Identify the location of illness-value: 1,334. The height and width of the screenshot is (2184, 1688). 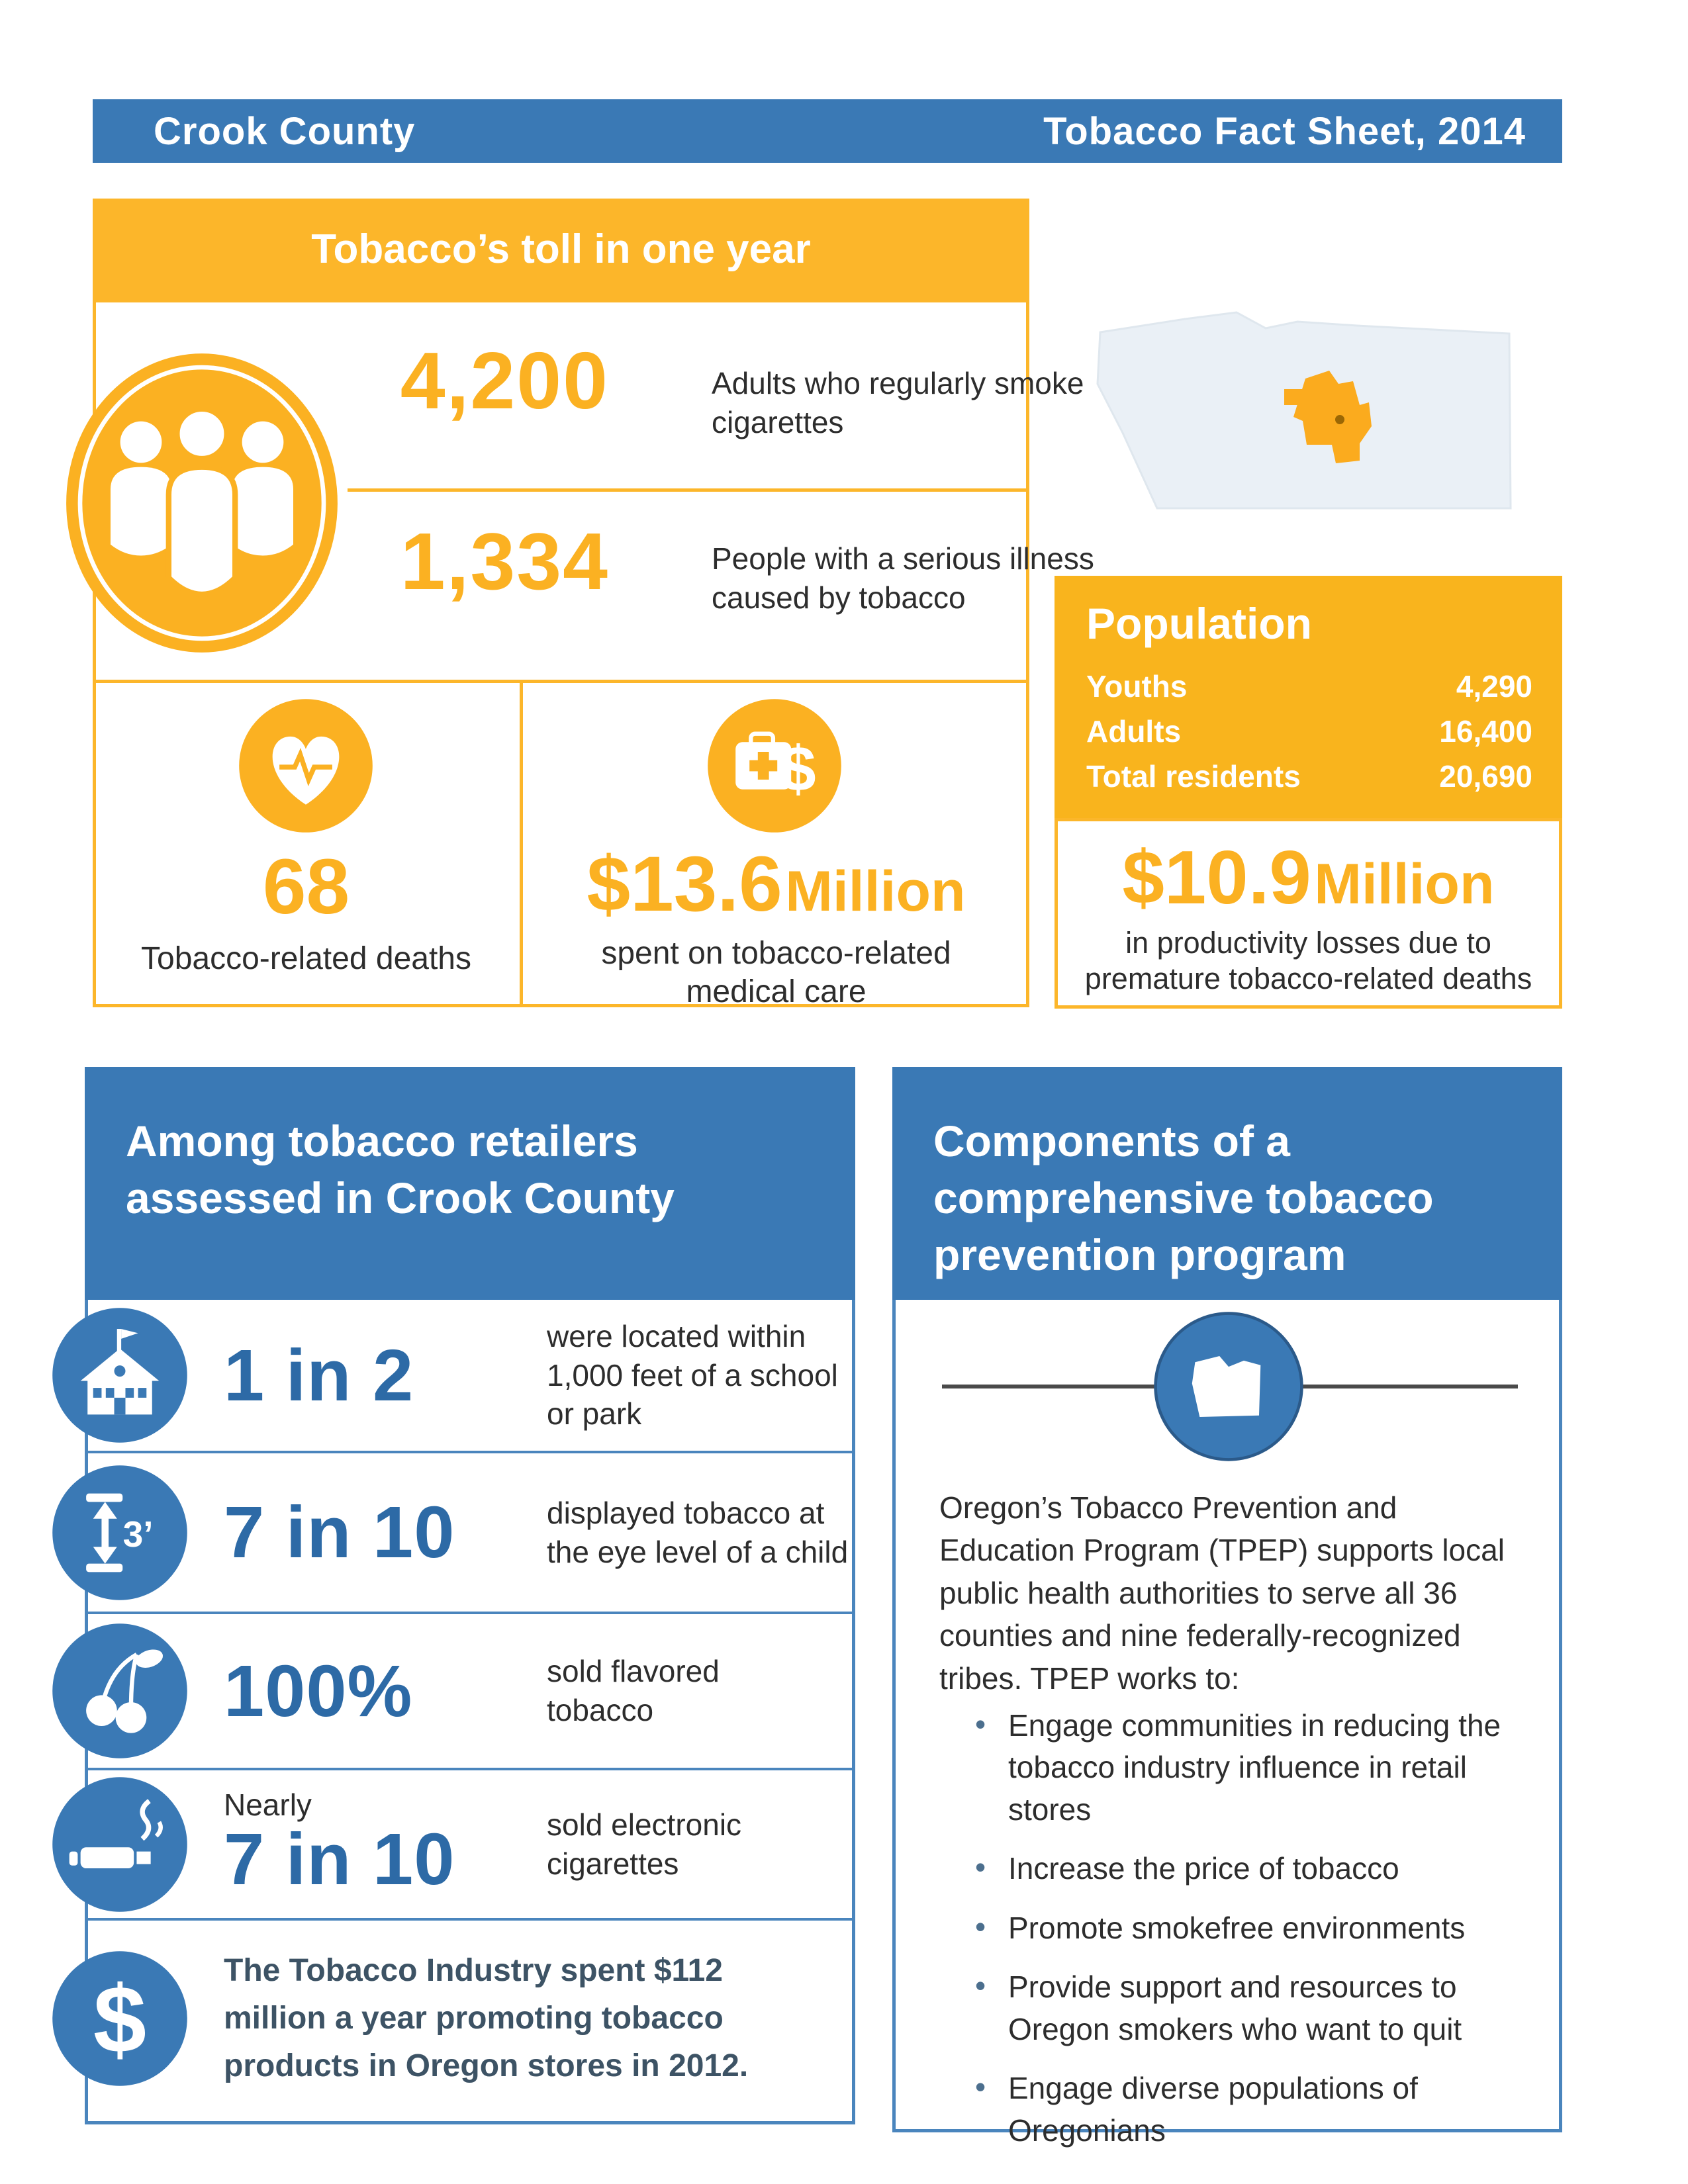
(504, 561).